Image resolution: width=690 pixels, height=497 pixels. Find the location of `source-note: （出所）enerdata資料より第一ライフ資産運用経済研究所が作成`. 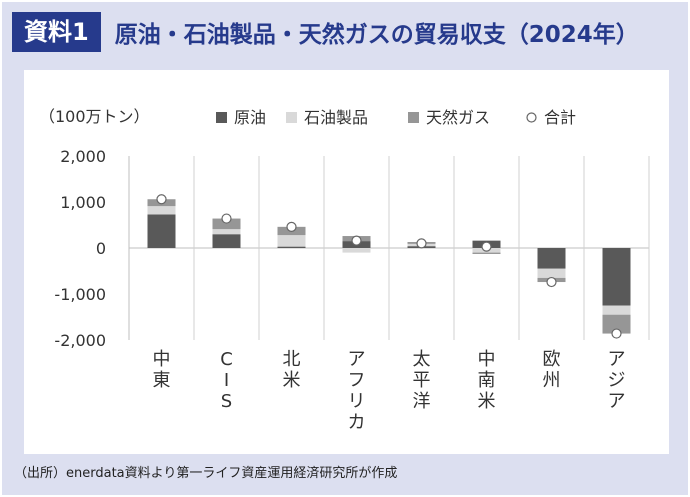

source-note: （出所）enerdata資料より第一ライフ資産運用経済研究所が作成 is located at coordinates (206, 473).